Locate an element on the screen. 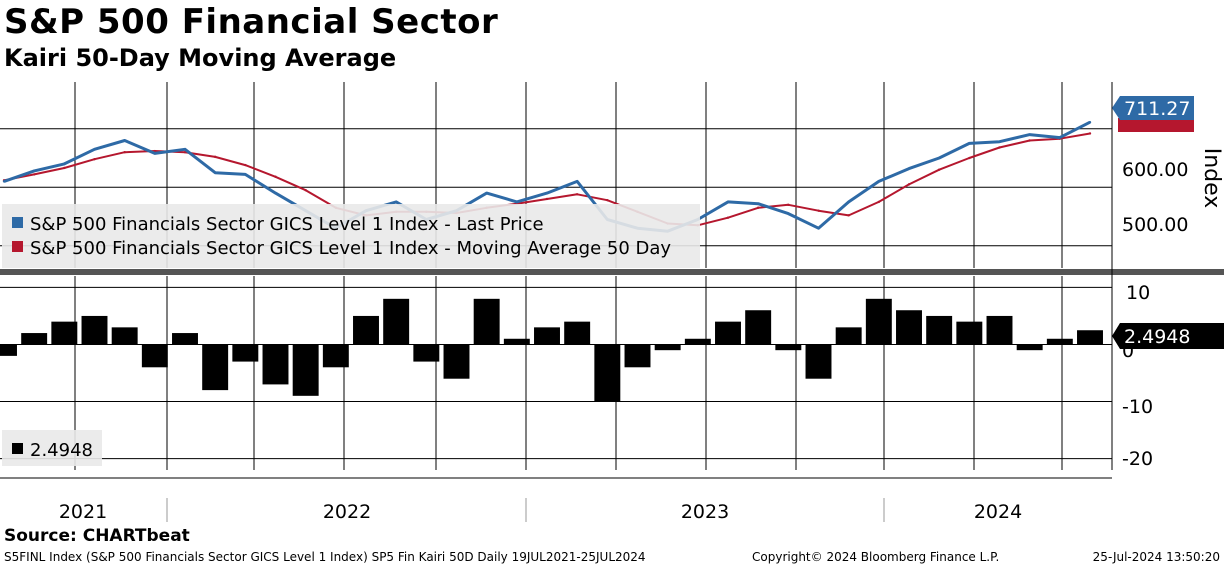  source-note: Source: CHARTbeat is located at coordinates (97, 536).